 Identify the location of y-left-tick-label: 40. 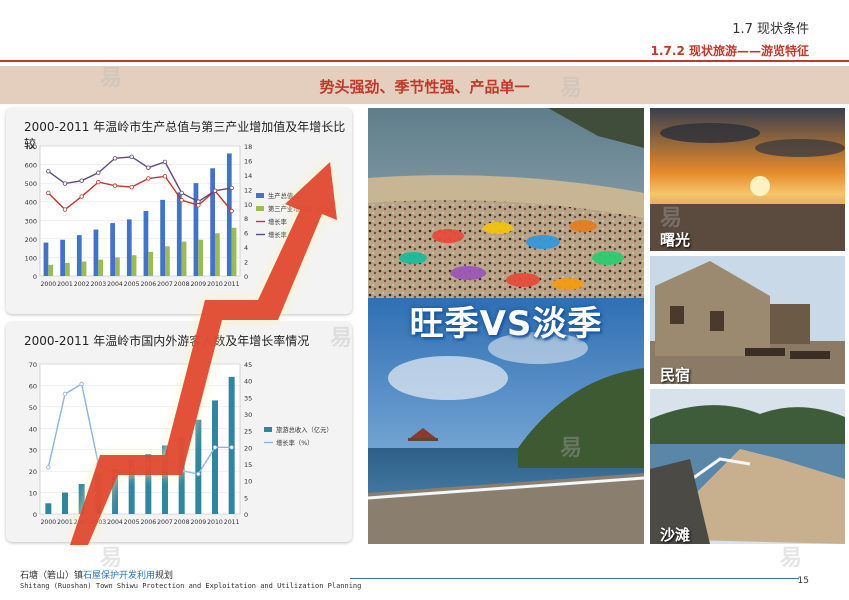
(33, 429).